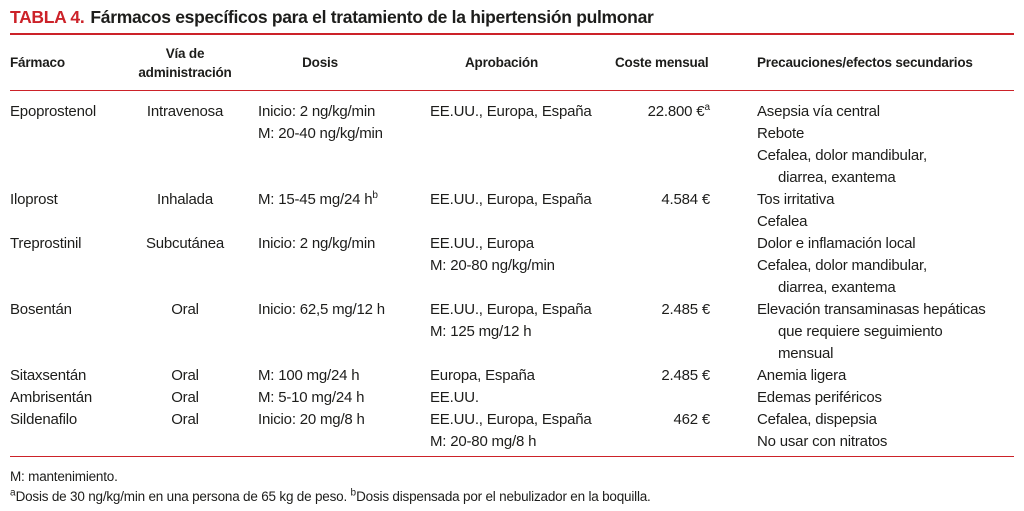 The image size is (1024, 511). Describe the element at coordinates (802, 375) in the screenshot. I see `cell-precauciones: Anemia ligera` at that location.